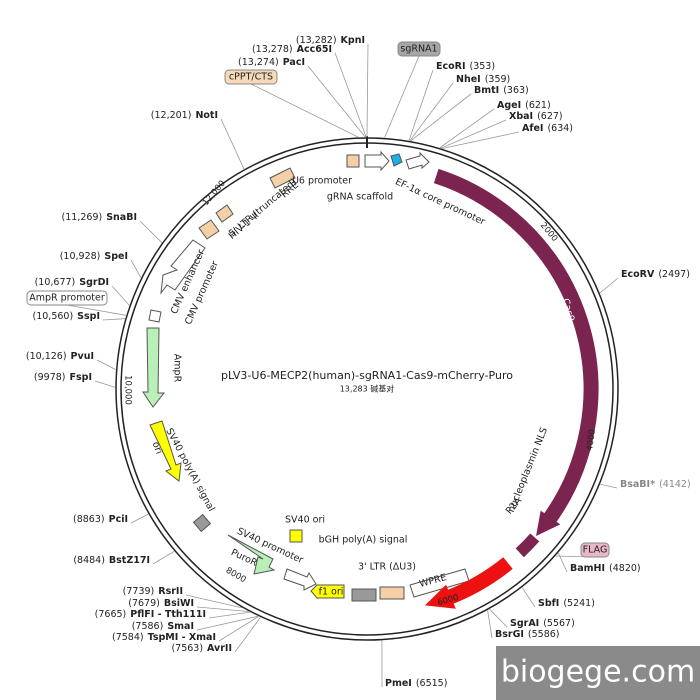  Describe the element at coordinates (416, 683) in the screenshot. I see `site-label: PmeI (6515)` at that location.